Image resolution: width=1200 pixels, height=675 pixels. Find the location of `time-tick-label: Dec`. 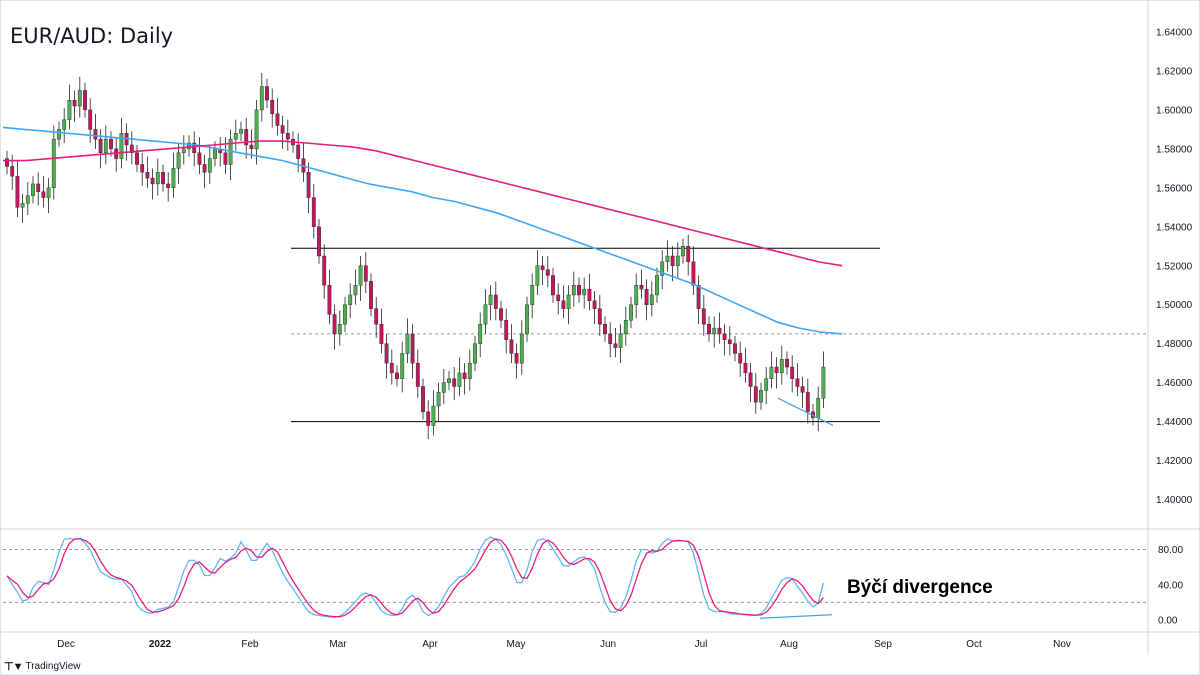

time-tick-label: Dec is located at coordinates (66, 644).